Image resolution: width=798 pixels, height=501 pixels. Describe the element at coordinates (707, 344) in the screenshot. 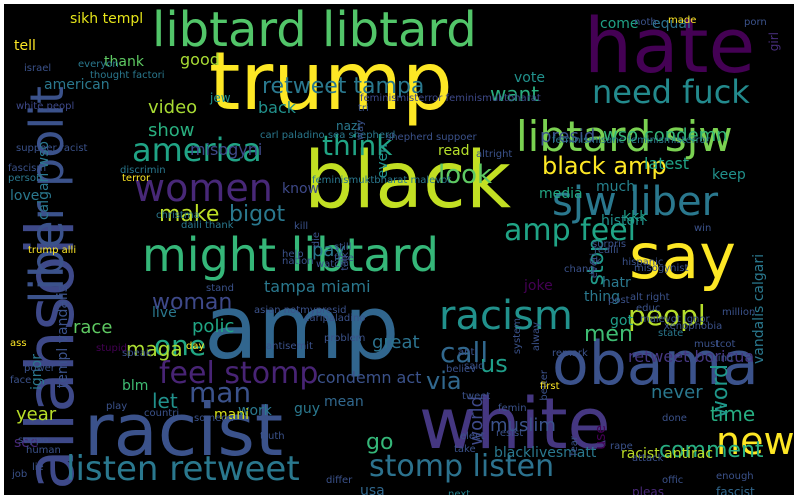

I see `cloud-word: must` at that location.